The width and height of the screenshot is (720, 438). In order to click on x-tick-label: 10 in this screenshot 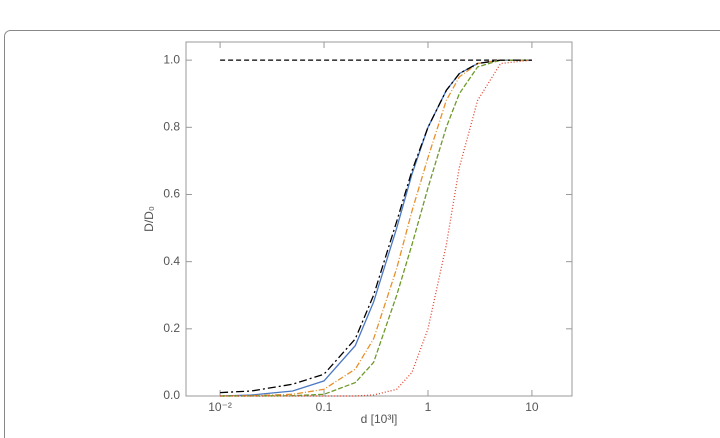, I will do `click(532, 407)`.